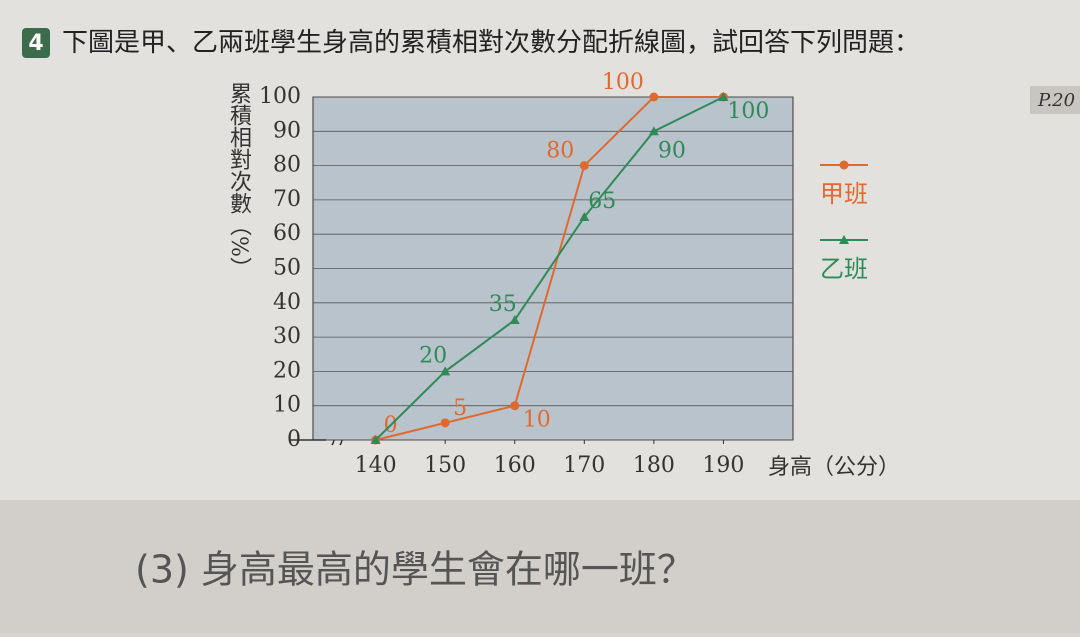 This screenshot has width=1080, height=637. What do you see at coordinates (460, 408) in the screenshot?
I see `data-label: 5` at bounding box center [460, 408].